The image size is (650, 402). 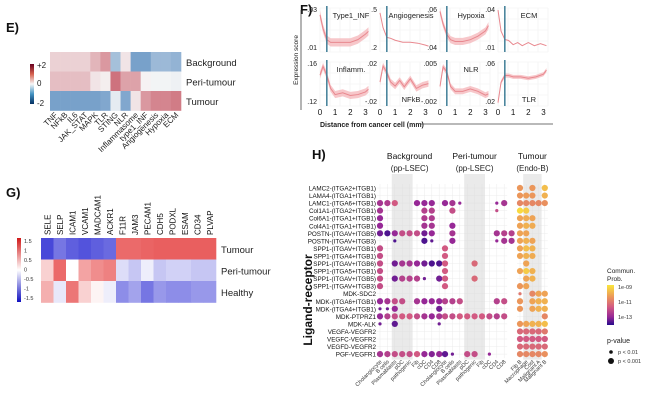 I want to click on colorbar-tick: 1e-13, so click(x=625, y=318).